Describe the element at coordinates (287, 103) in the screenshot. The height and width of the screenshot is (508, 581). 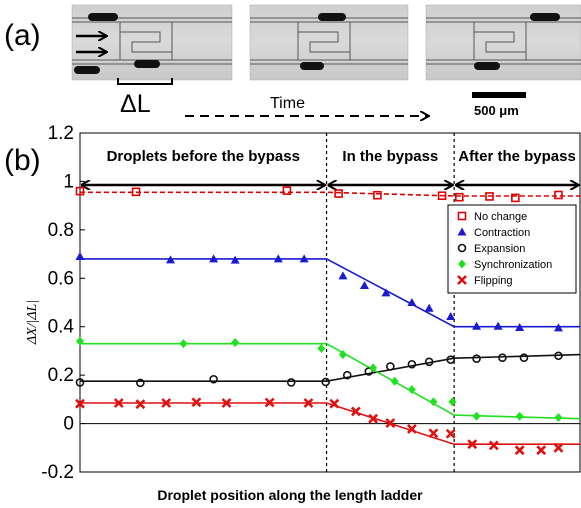
I see `time-label: Time` at that location.